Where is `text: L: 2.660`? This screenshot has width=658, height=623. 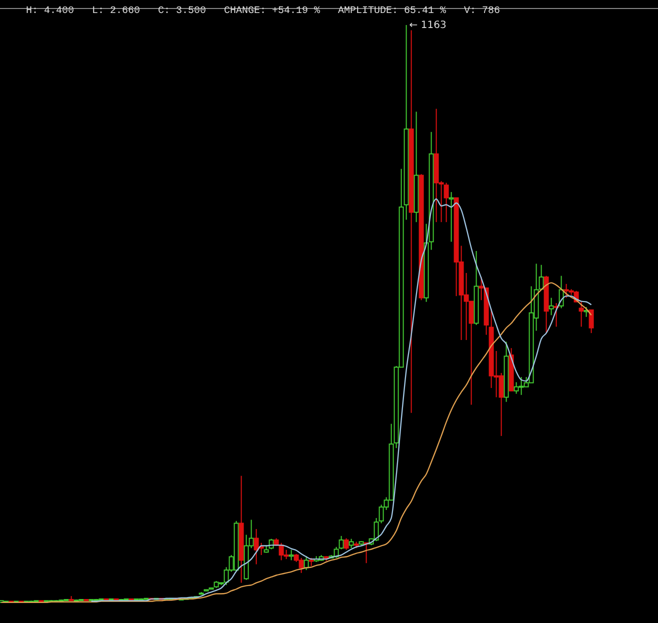 text: L: 2.660 is located at coordinates (116, 11).